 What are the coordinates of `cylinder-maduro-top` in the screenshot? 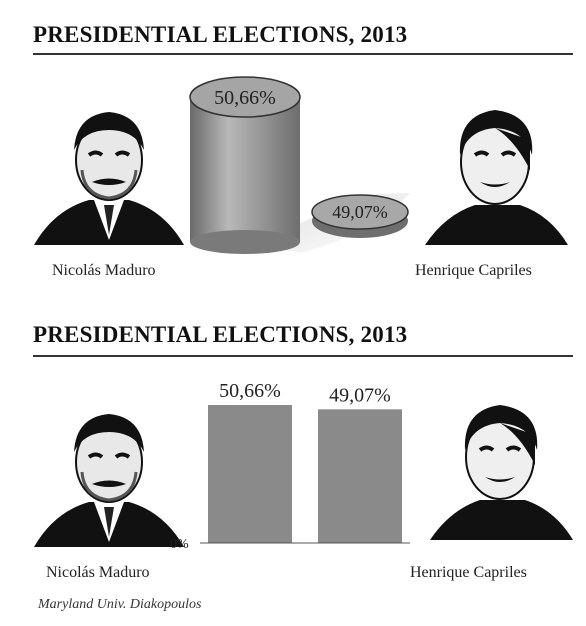 It's located at (245, 97).